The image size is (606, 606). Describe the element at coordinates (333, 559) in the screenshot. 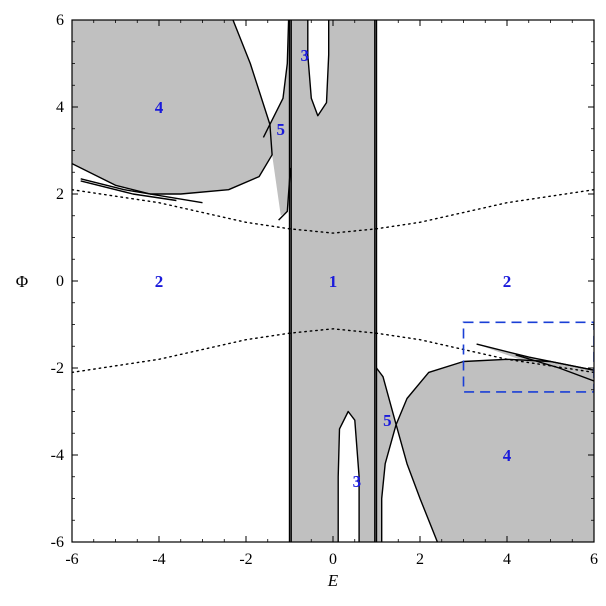

I see `x-tick-label-3: 0` at that location.